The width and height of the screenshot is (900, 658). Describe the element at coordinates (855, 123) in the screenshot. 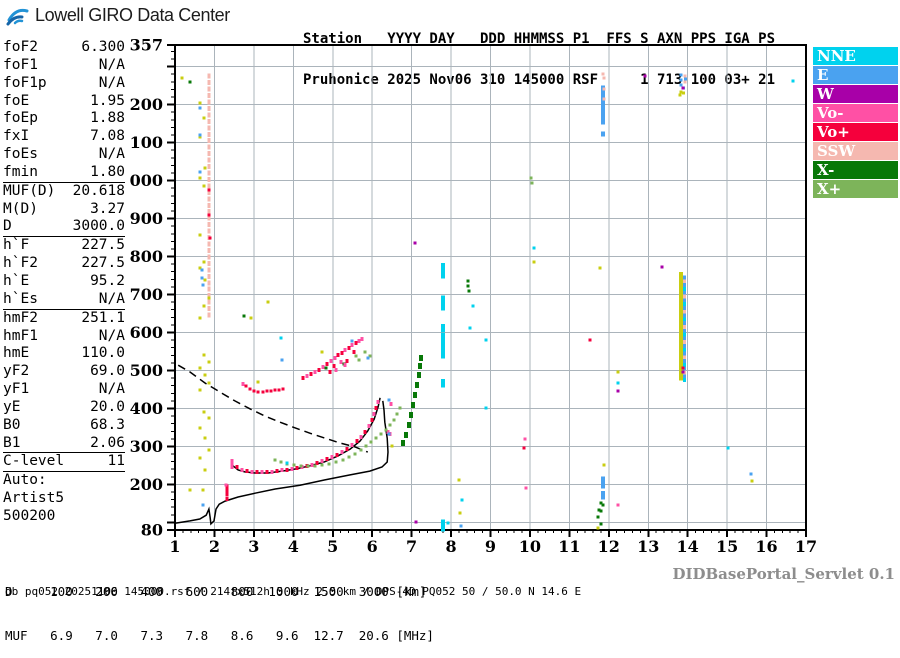

I see `echo-direction-legend: NNE E W Vo- Vo+ SSW X- X+` at that location.